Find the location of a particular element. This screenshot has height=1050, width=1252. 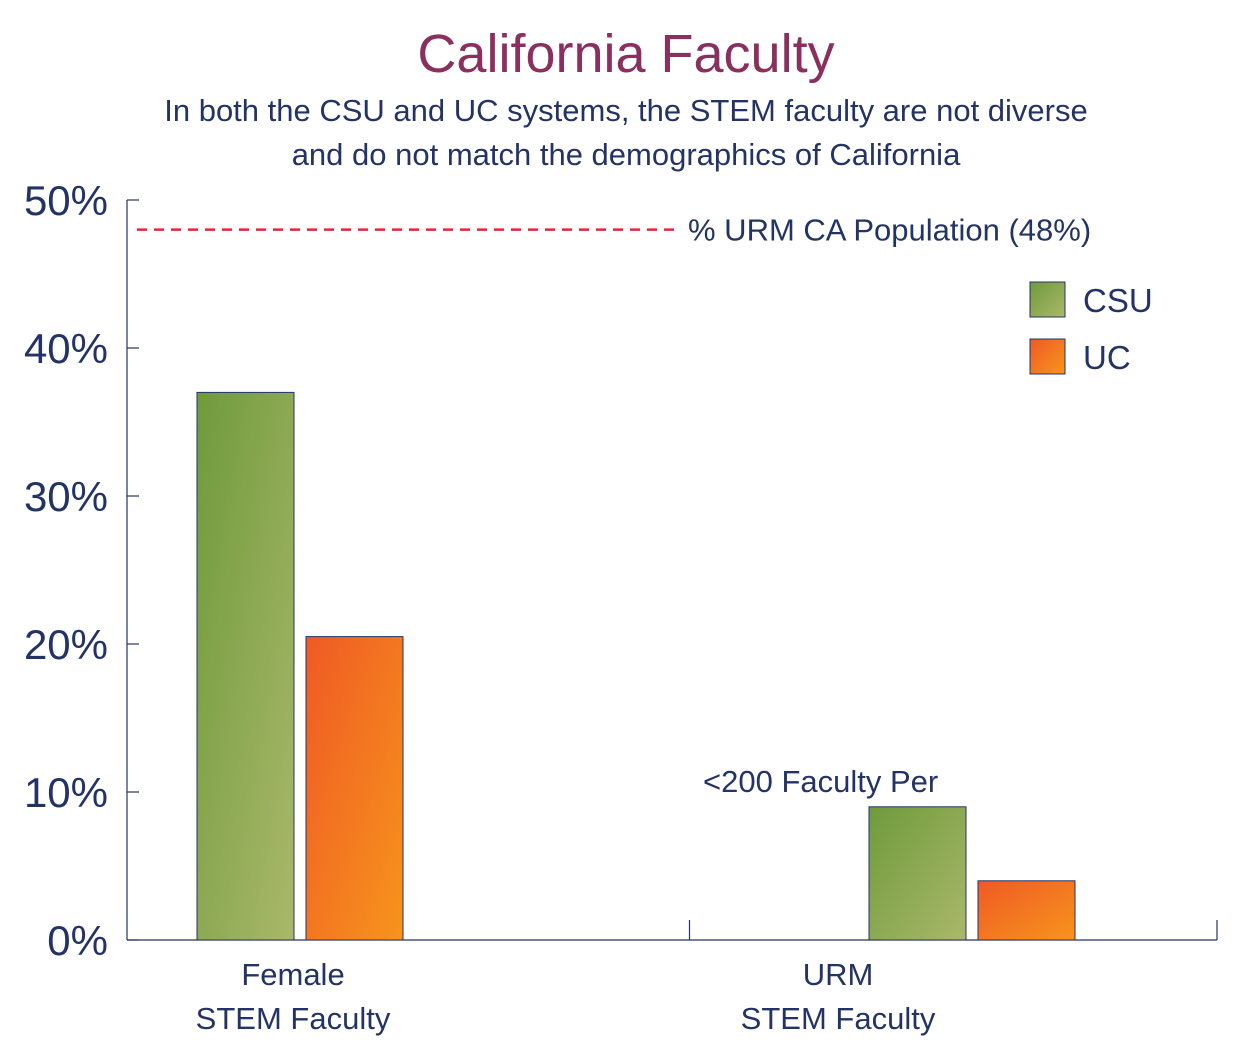

category-labels: Female STEM Faculty URM STEM Faculty is located at coordinates (566, 996).